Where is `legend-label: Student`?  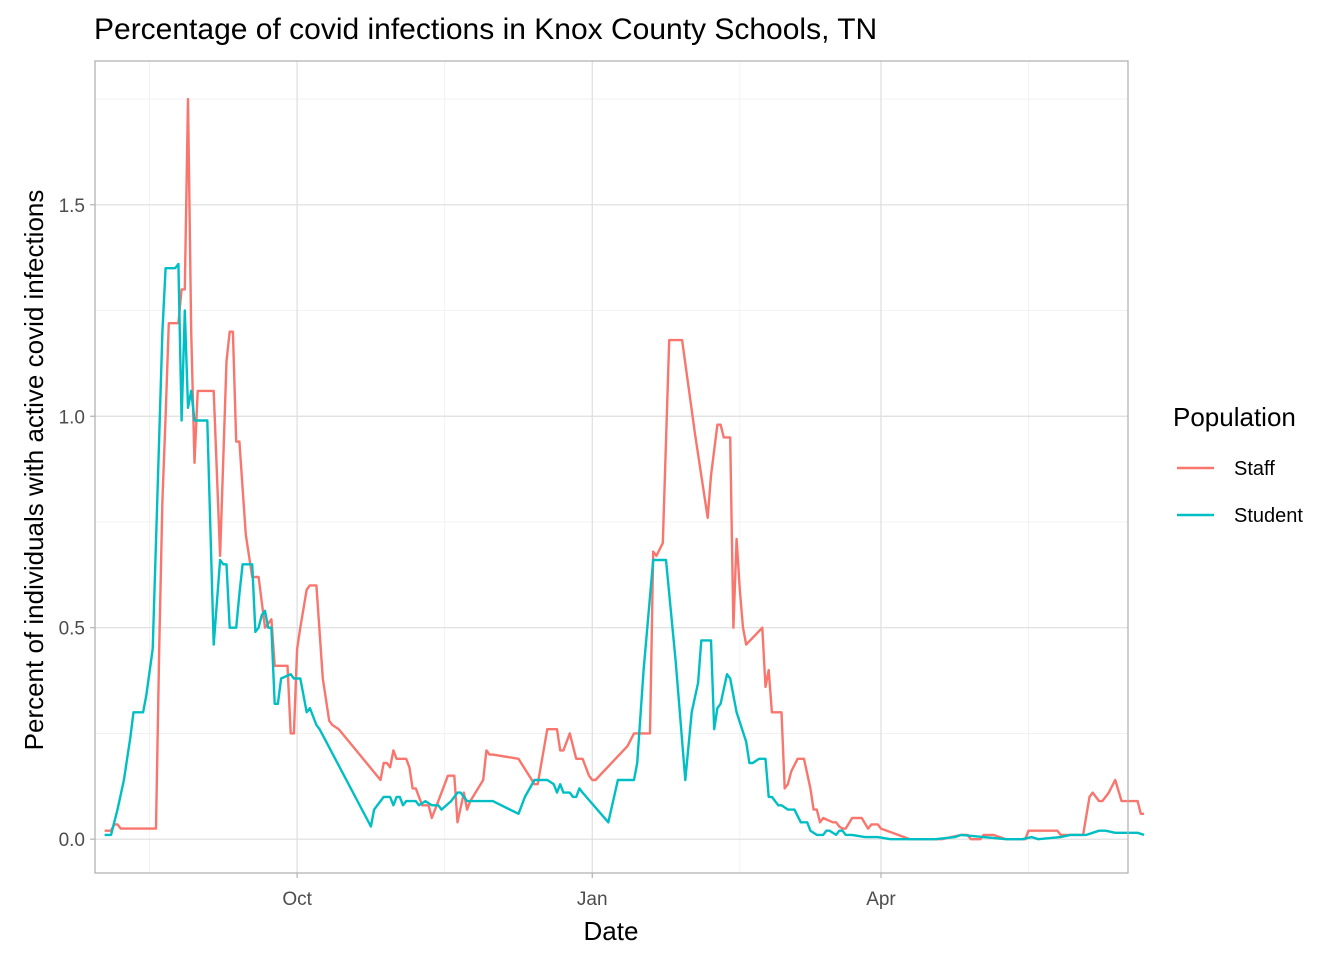 legend-label: Student is located at coordinates (1268, 516).